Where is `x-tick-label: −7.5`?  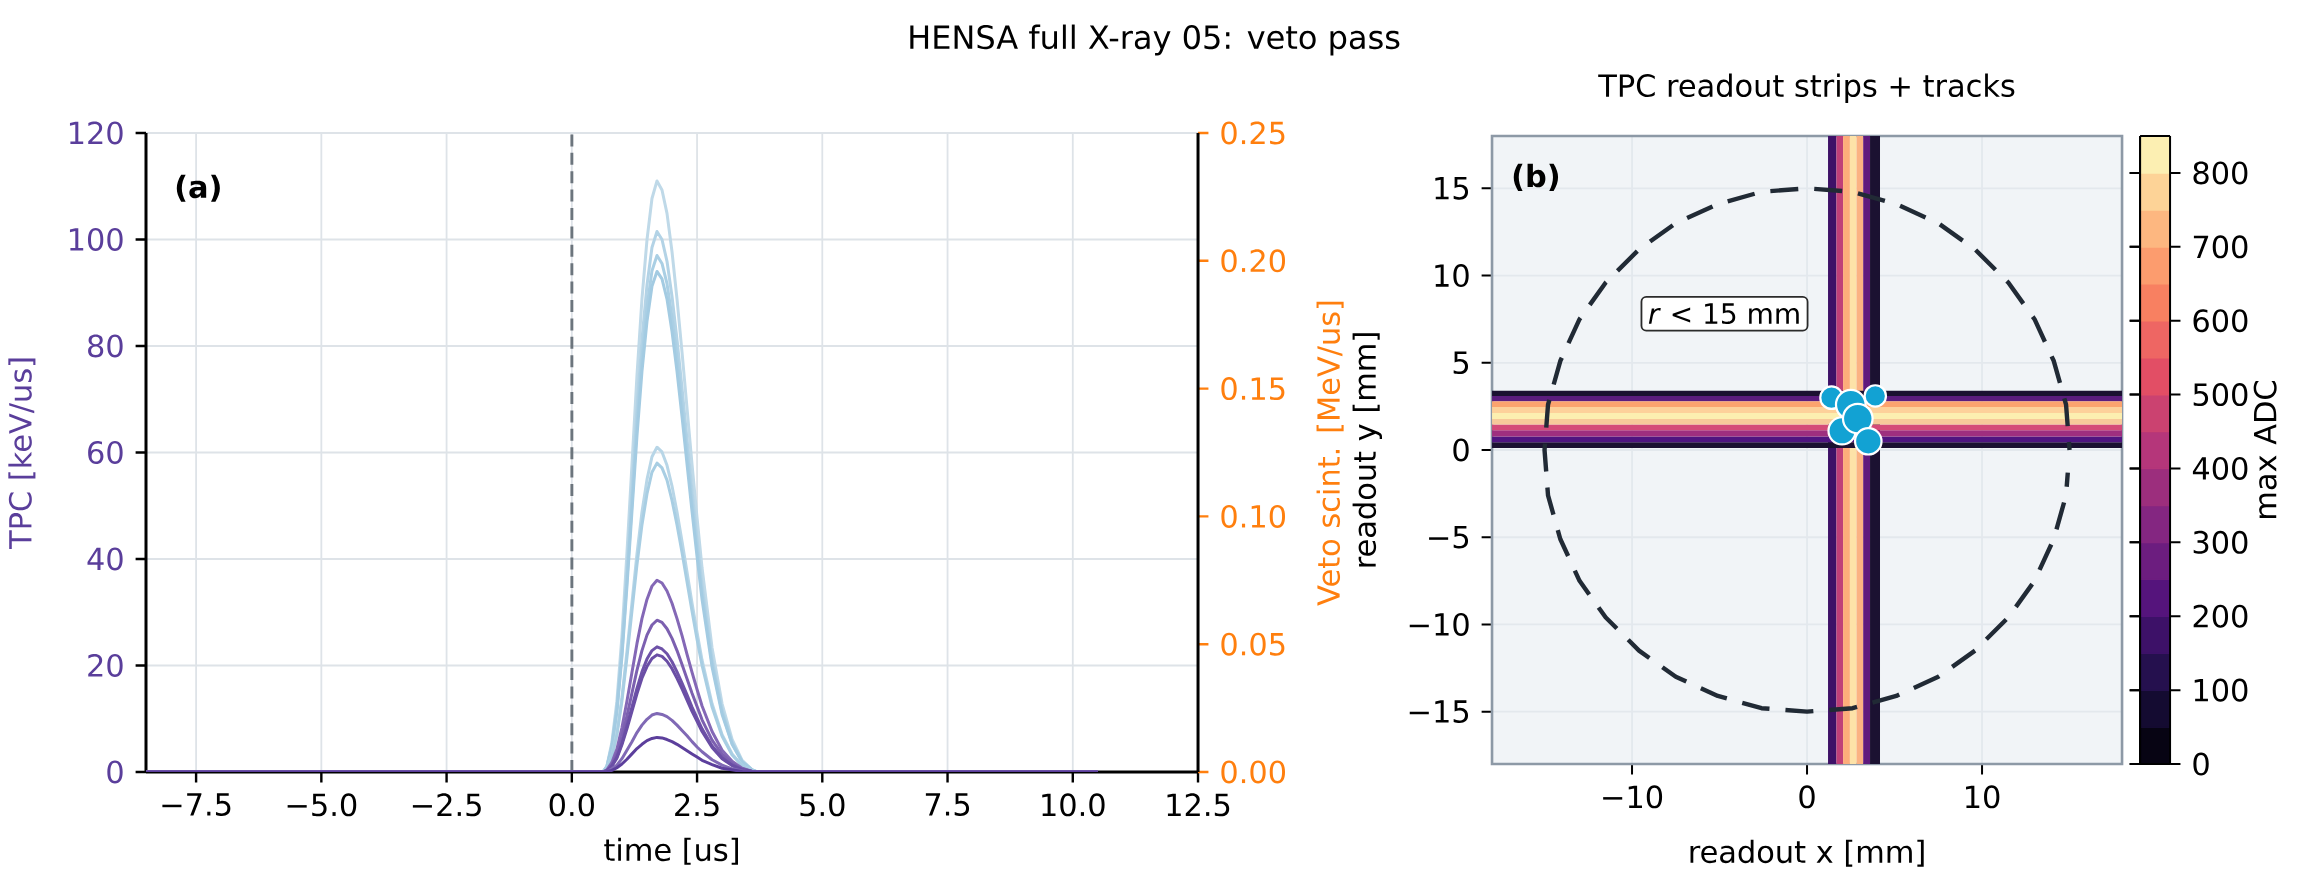
x-tick-label: −7.5 is located at coordinates (196, 804).